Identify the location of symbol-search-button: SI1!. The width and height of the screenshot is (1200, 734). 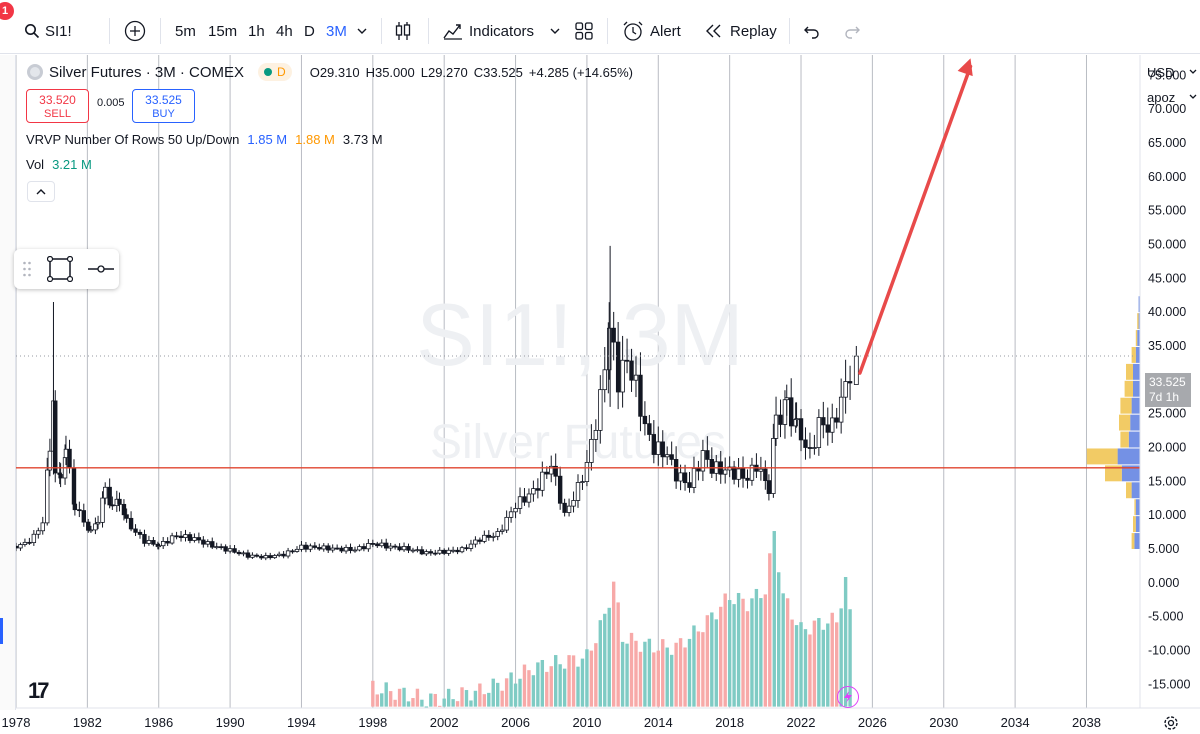
(48, 31).